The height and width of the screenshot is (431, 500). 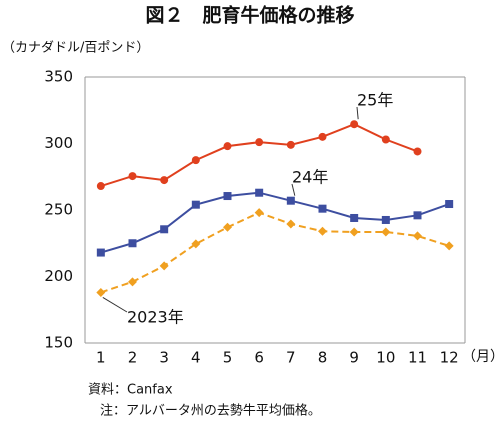 What do you see at coordinates (249, 15) in the screenshot?
I see `chart-title: 図２ 肥育牛価格の推移` at bounding box center [249, 15].